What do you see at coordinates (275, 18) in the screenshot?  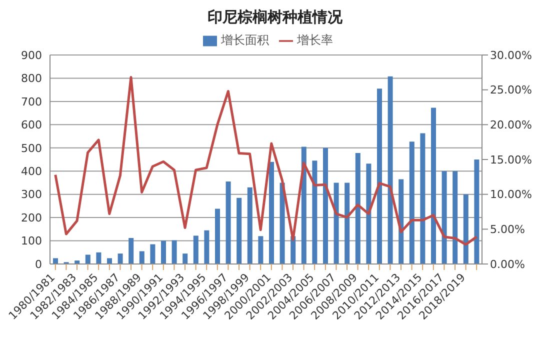 I see `chart-title: 印尼棕榈树种植情况` at bounding box center [275, 18].